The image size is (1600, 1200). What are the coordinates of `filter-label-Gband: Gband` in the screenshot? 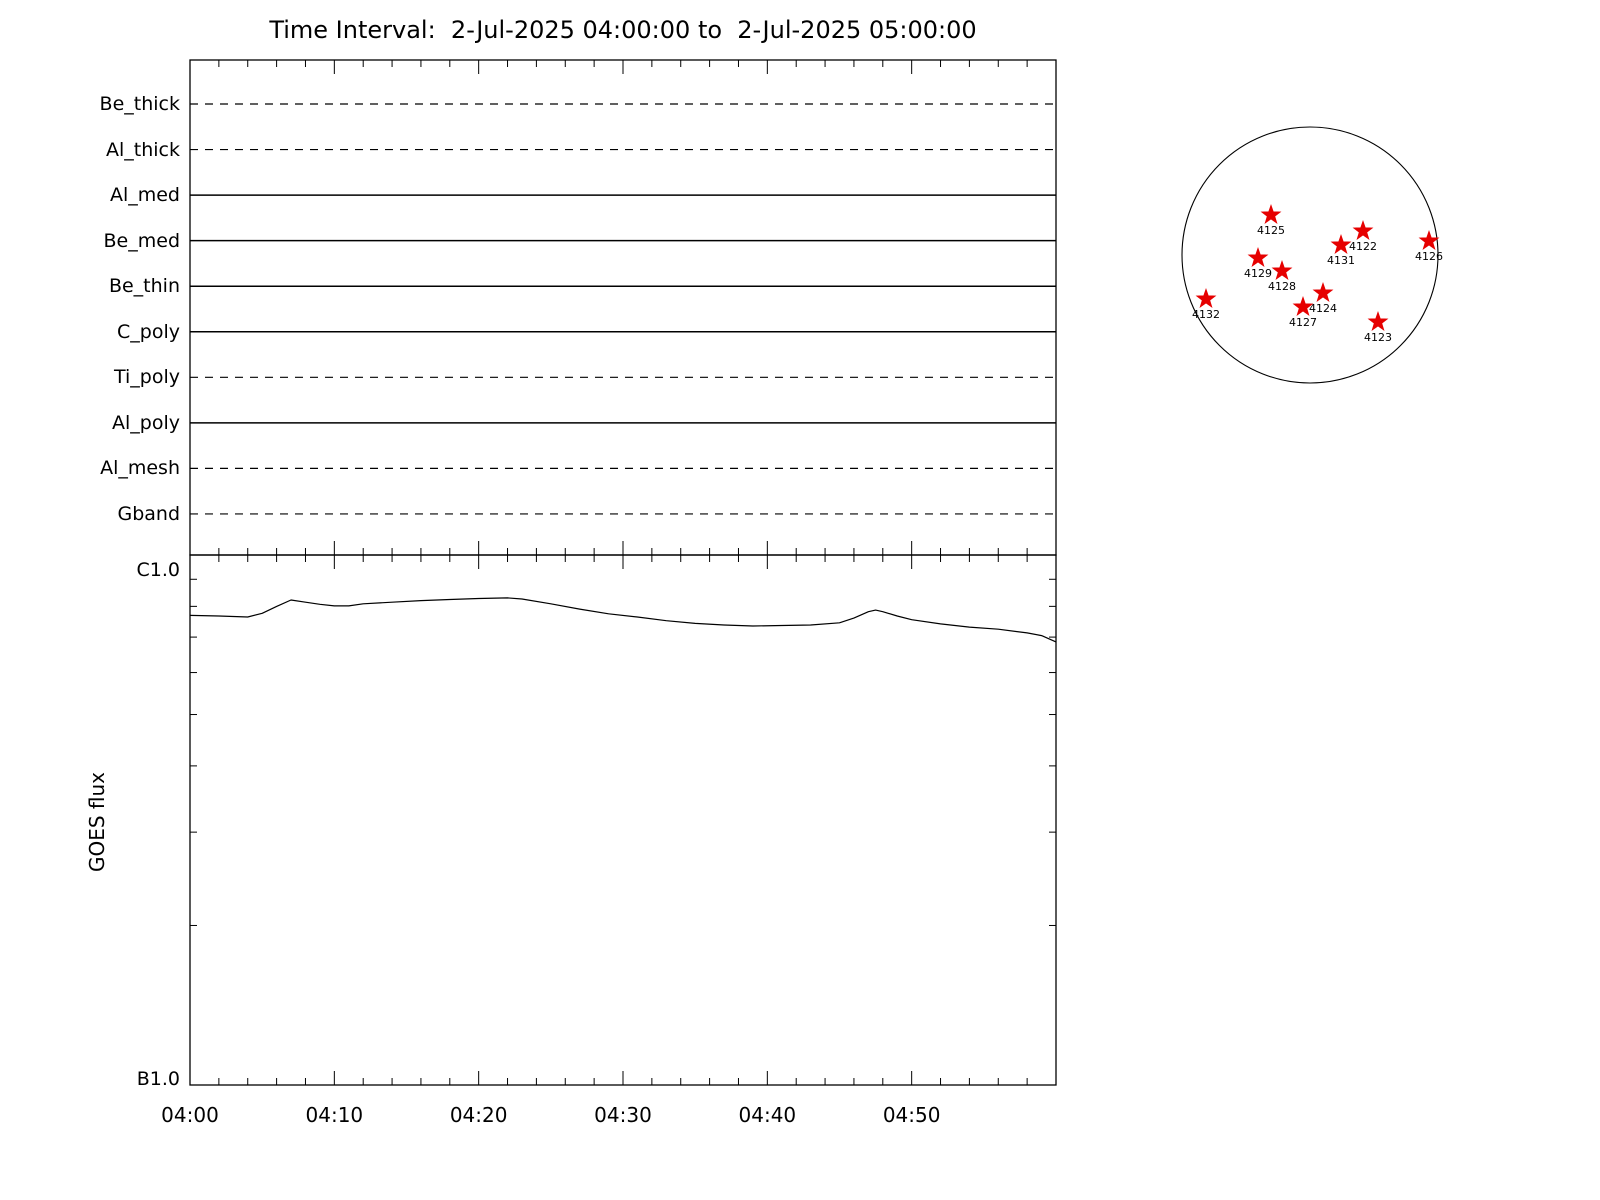 It's located at (148, 513).